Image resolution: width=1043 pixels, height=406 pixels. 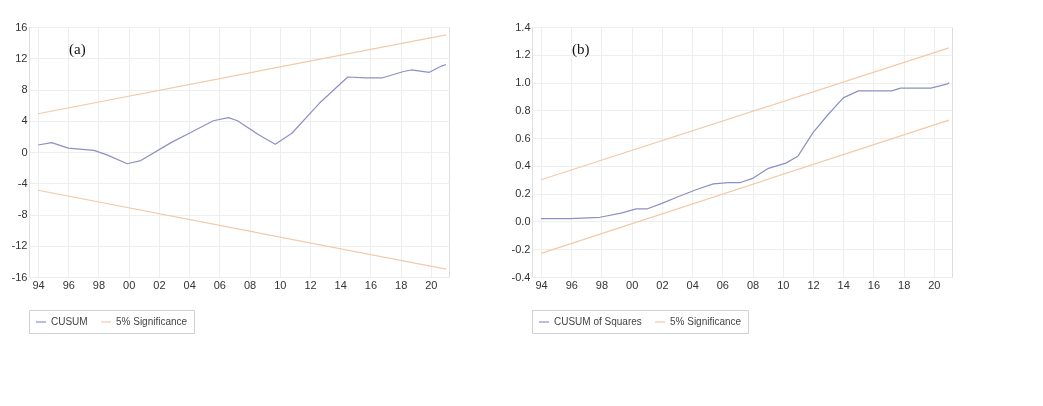 What do you see at coordinates (581, 49) in the screenshot?
I see `annotation: (b)` at bounding box center [581, 49].